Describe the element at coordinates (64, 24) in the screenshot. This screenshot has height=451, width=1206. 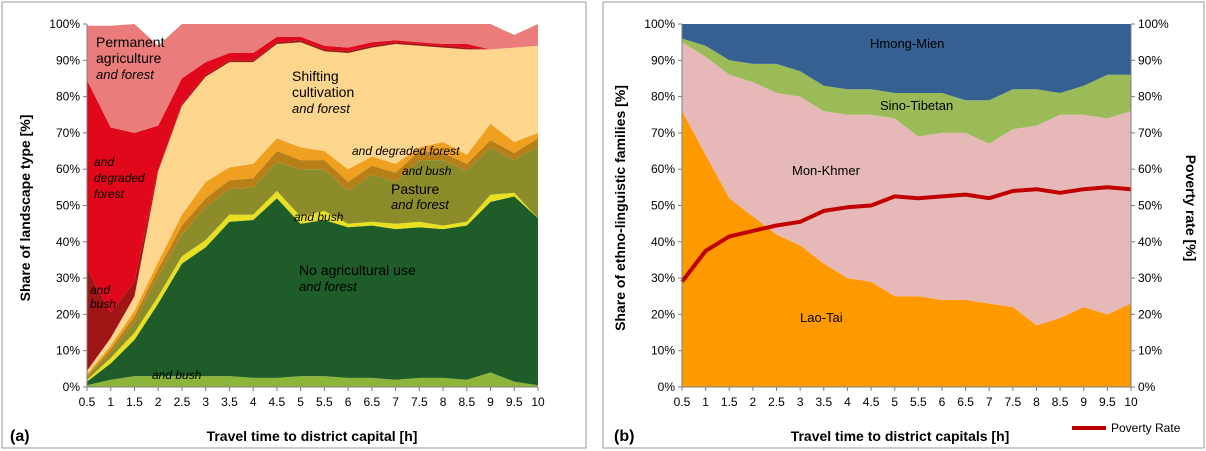
I see `y-tick-label: 100%` at that location.